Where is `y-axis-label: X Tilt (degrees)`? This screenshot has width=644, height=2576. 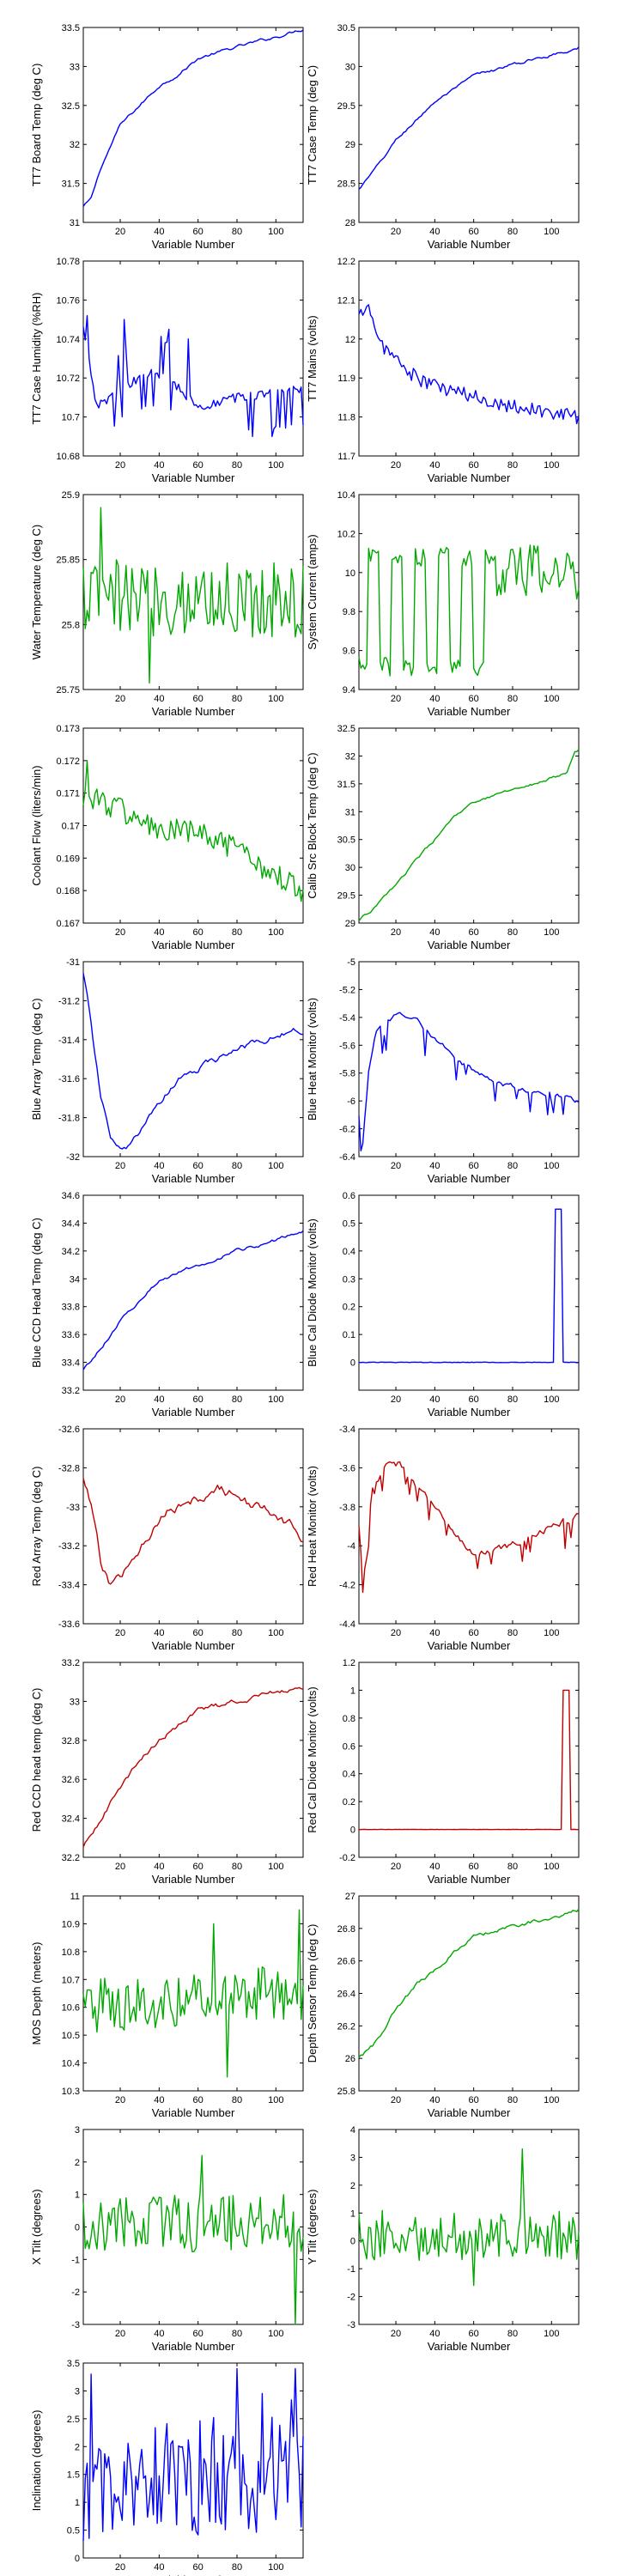
y-axis-label: X Tilt (degrees) is located at coordinates (36, 2226).